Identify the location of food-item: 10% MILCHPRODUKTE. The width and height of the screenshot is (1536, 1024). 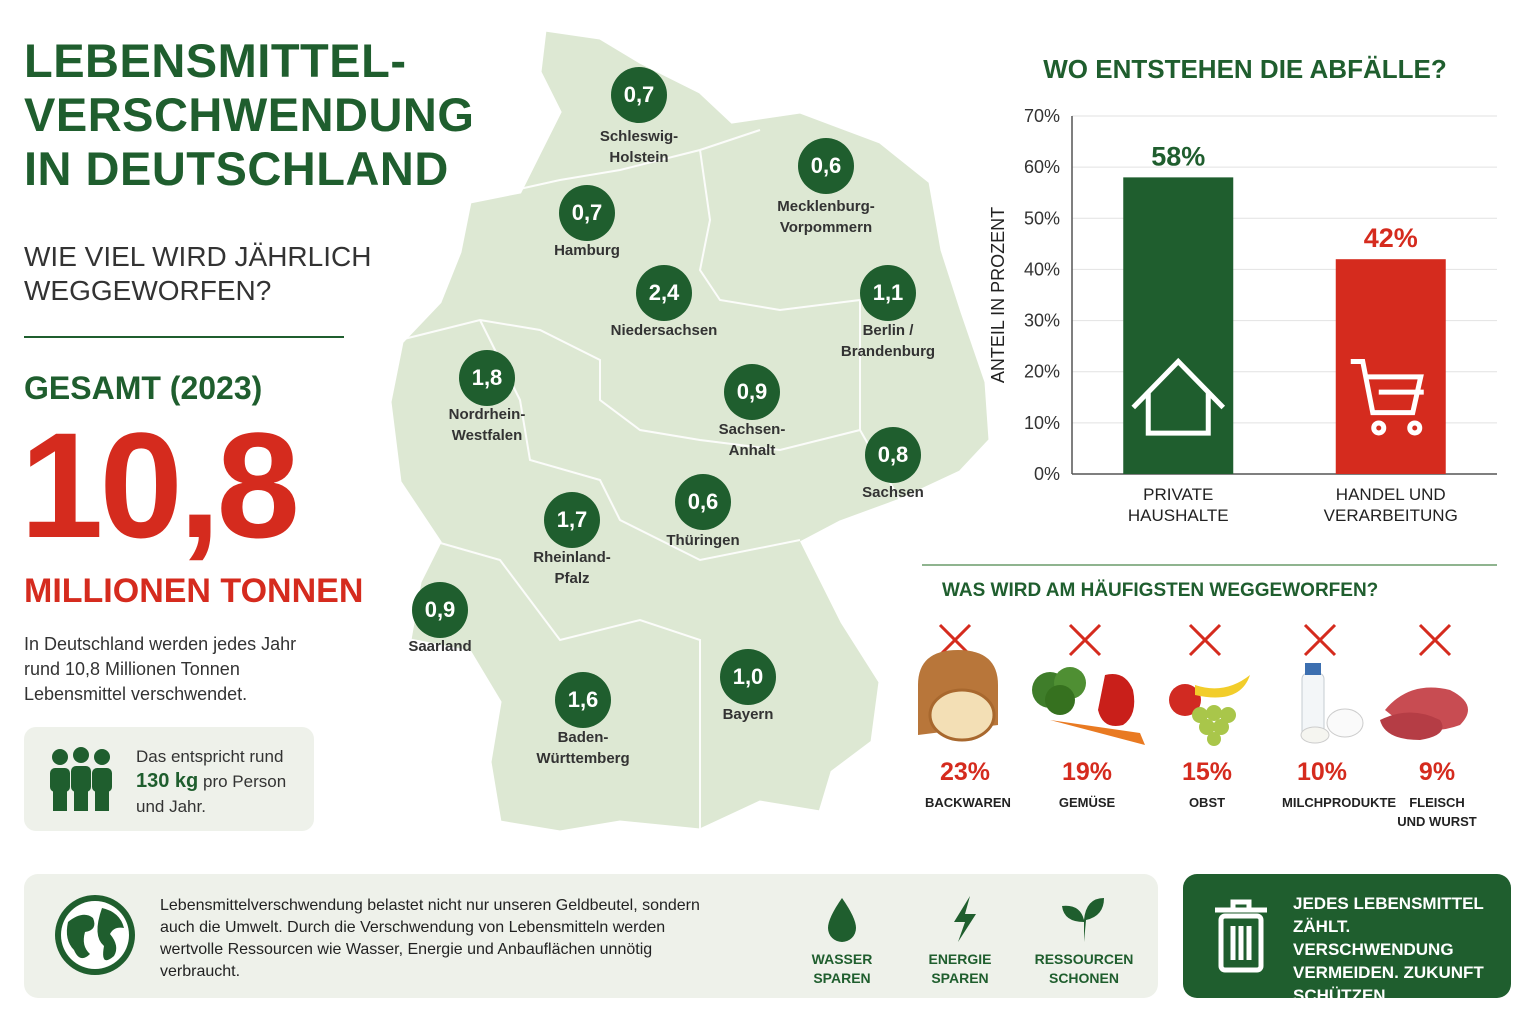
(1329, 785).